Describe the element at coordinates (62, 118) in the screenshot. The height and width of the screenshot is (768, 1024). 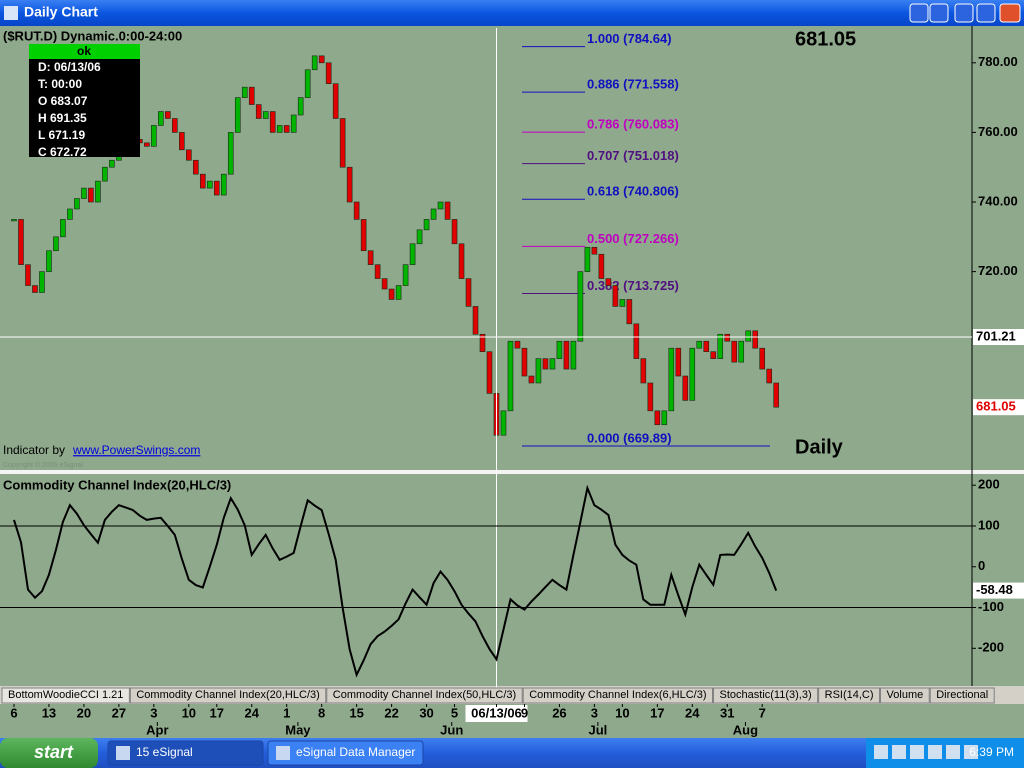
I see `cursor-line: H 691.35` at that location.